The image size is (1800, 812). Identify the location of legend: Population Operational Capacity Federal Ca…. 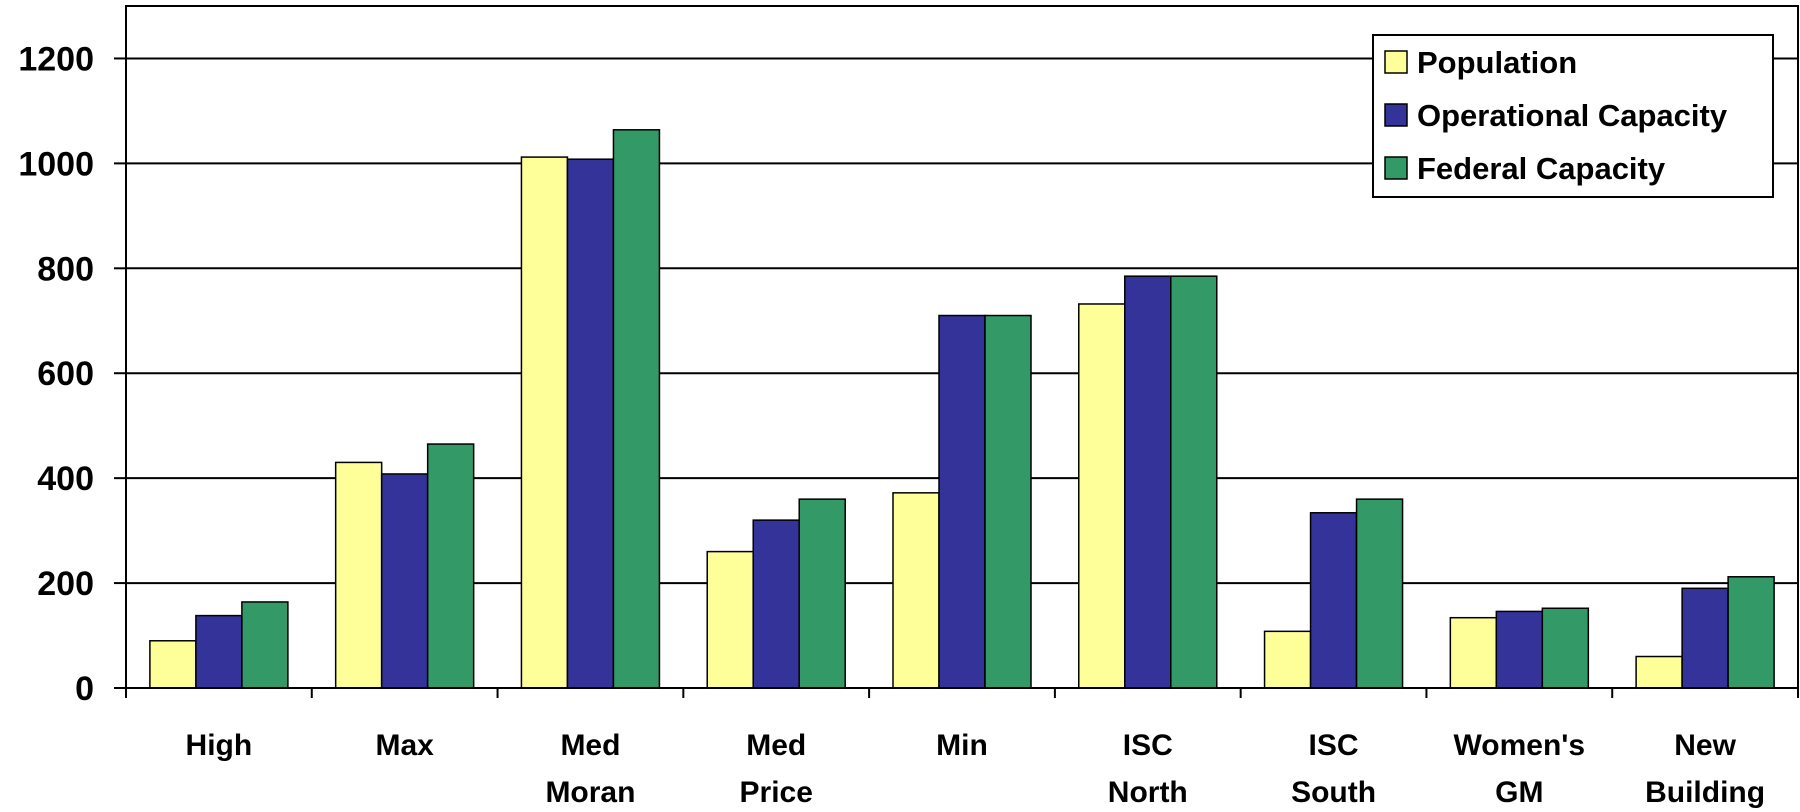
(1573, 116).